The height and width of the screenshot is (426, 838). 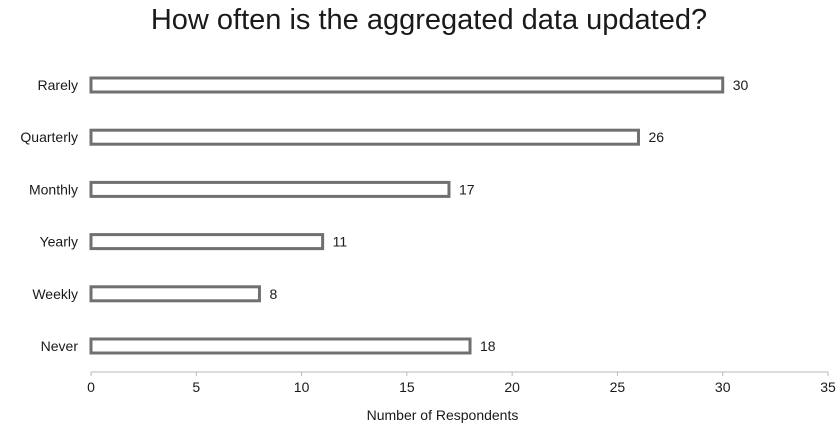 I want to click on category-label-monthly: Monthly, so click(x=53, y=189).